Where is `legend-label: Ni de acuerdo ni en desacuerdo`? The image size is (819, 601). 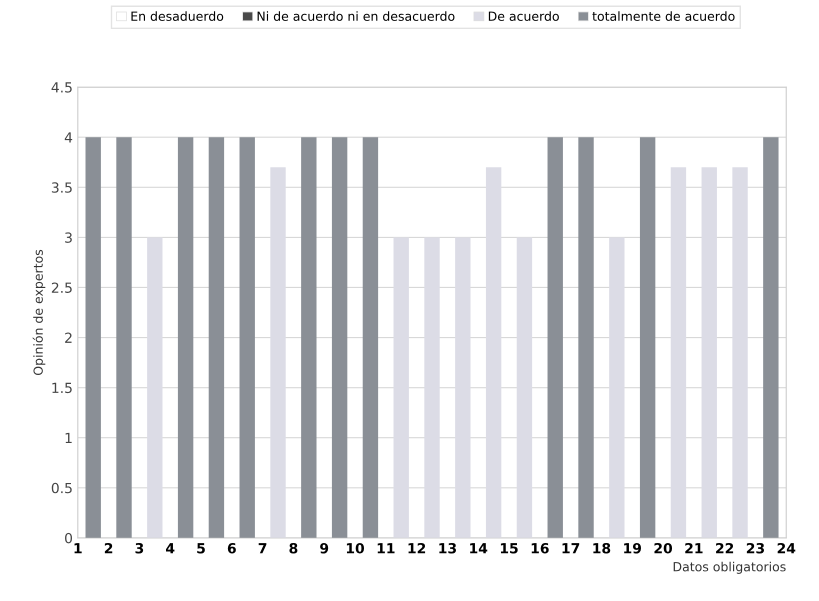
legend-label: Ni de acuerdo ni en desacuerdo is located at coordinates (356, 16).